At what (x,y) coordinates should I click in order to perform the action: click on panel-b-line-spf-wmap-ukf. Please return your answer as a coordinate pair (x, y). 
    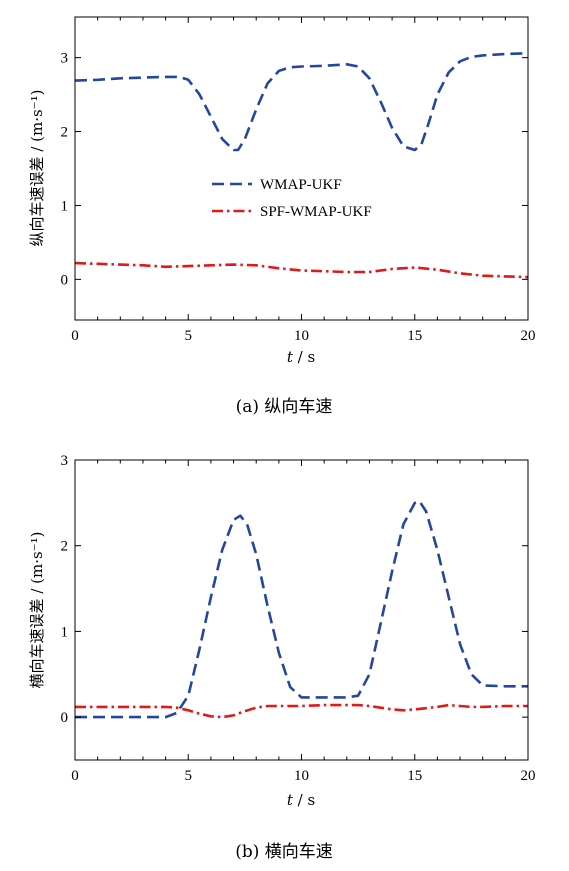
    Looking at the image, I should click on (301, 711).